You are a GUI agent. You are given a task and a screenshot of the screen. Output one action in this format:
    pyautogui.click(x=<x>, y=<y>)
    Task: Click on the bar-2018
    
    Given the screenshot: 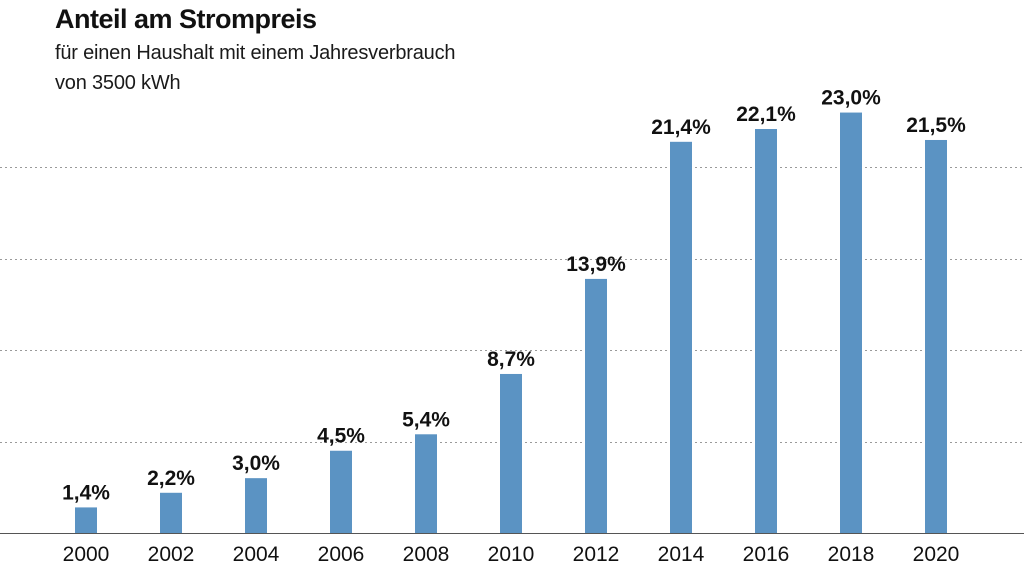 What is the action you would take?
    pyautogui.click(x=851, y=322)
    